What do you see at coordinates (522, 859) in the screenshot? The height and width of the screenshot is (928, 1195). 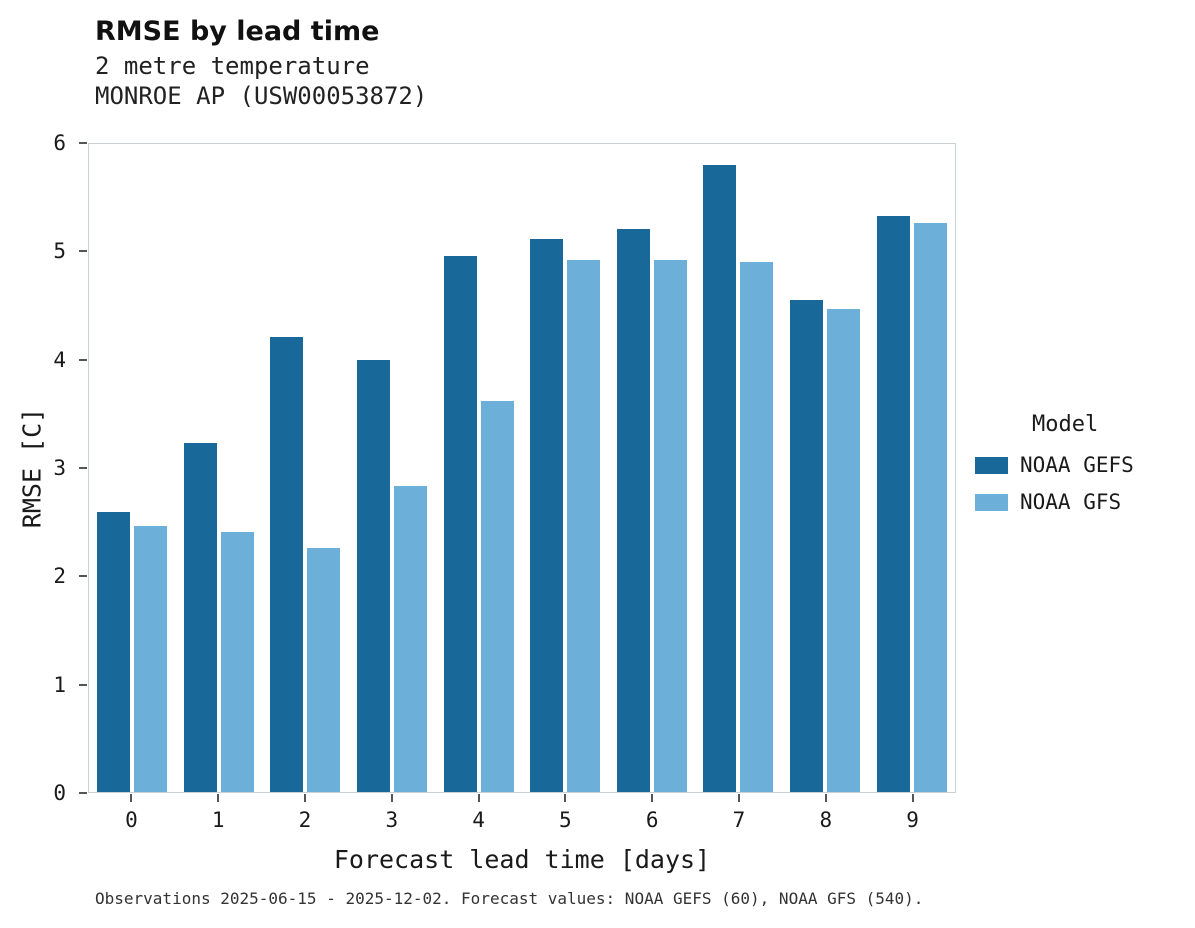 I see `x-axis-title: Forecast lead time [days]` at bounding box center [522, 859].